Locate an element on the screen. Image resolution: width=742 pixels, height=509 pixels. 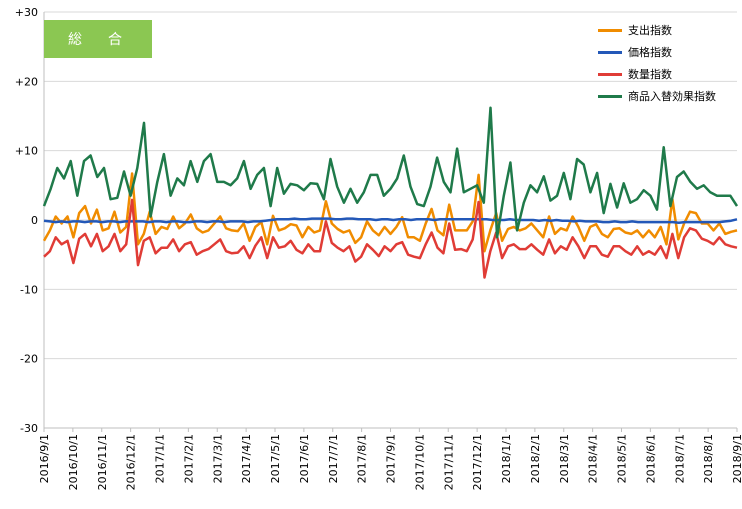
legend-item: 支出指数 is located at coordinates (657, 30).